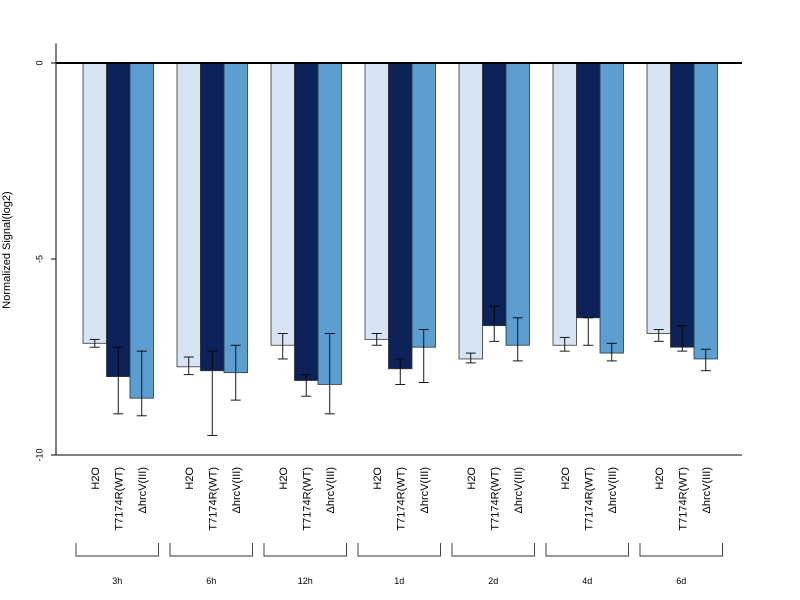 The height and width of the screenshot is (600, 800). Describe the element at coordinates (7, 249) in the screenshot. I see `y-axis-label: Normalized Signal(log2)` at that location.